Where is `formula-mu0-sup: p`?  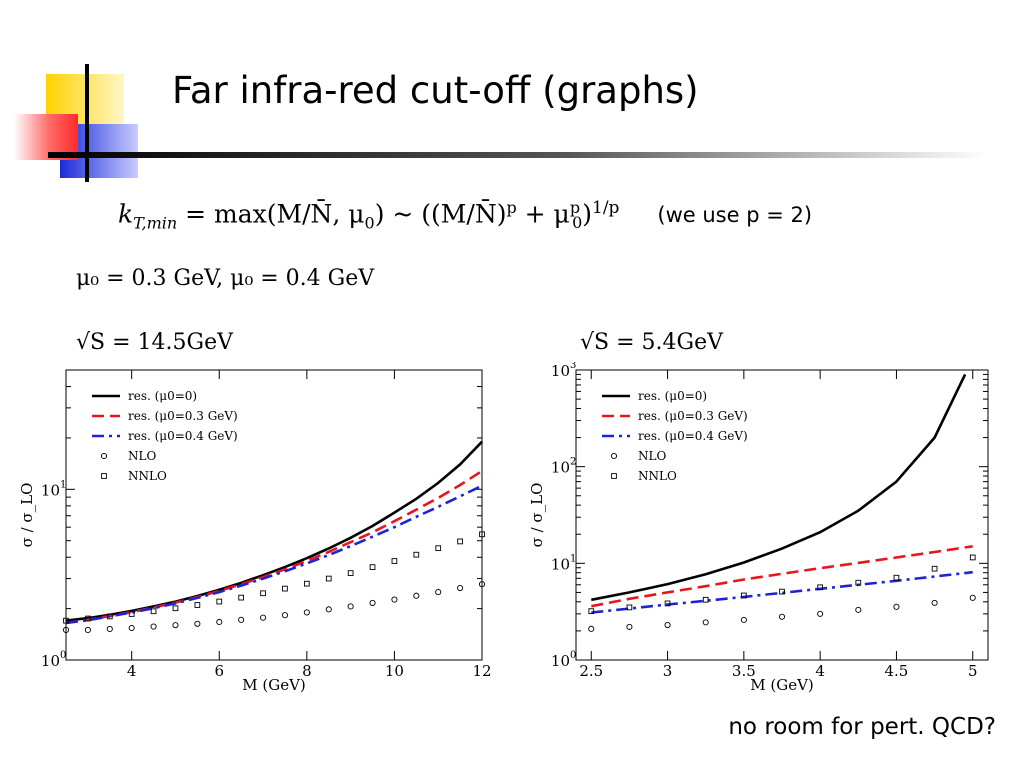
formula-mu0-sup: p is located at coordinates (575, 207).